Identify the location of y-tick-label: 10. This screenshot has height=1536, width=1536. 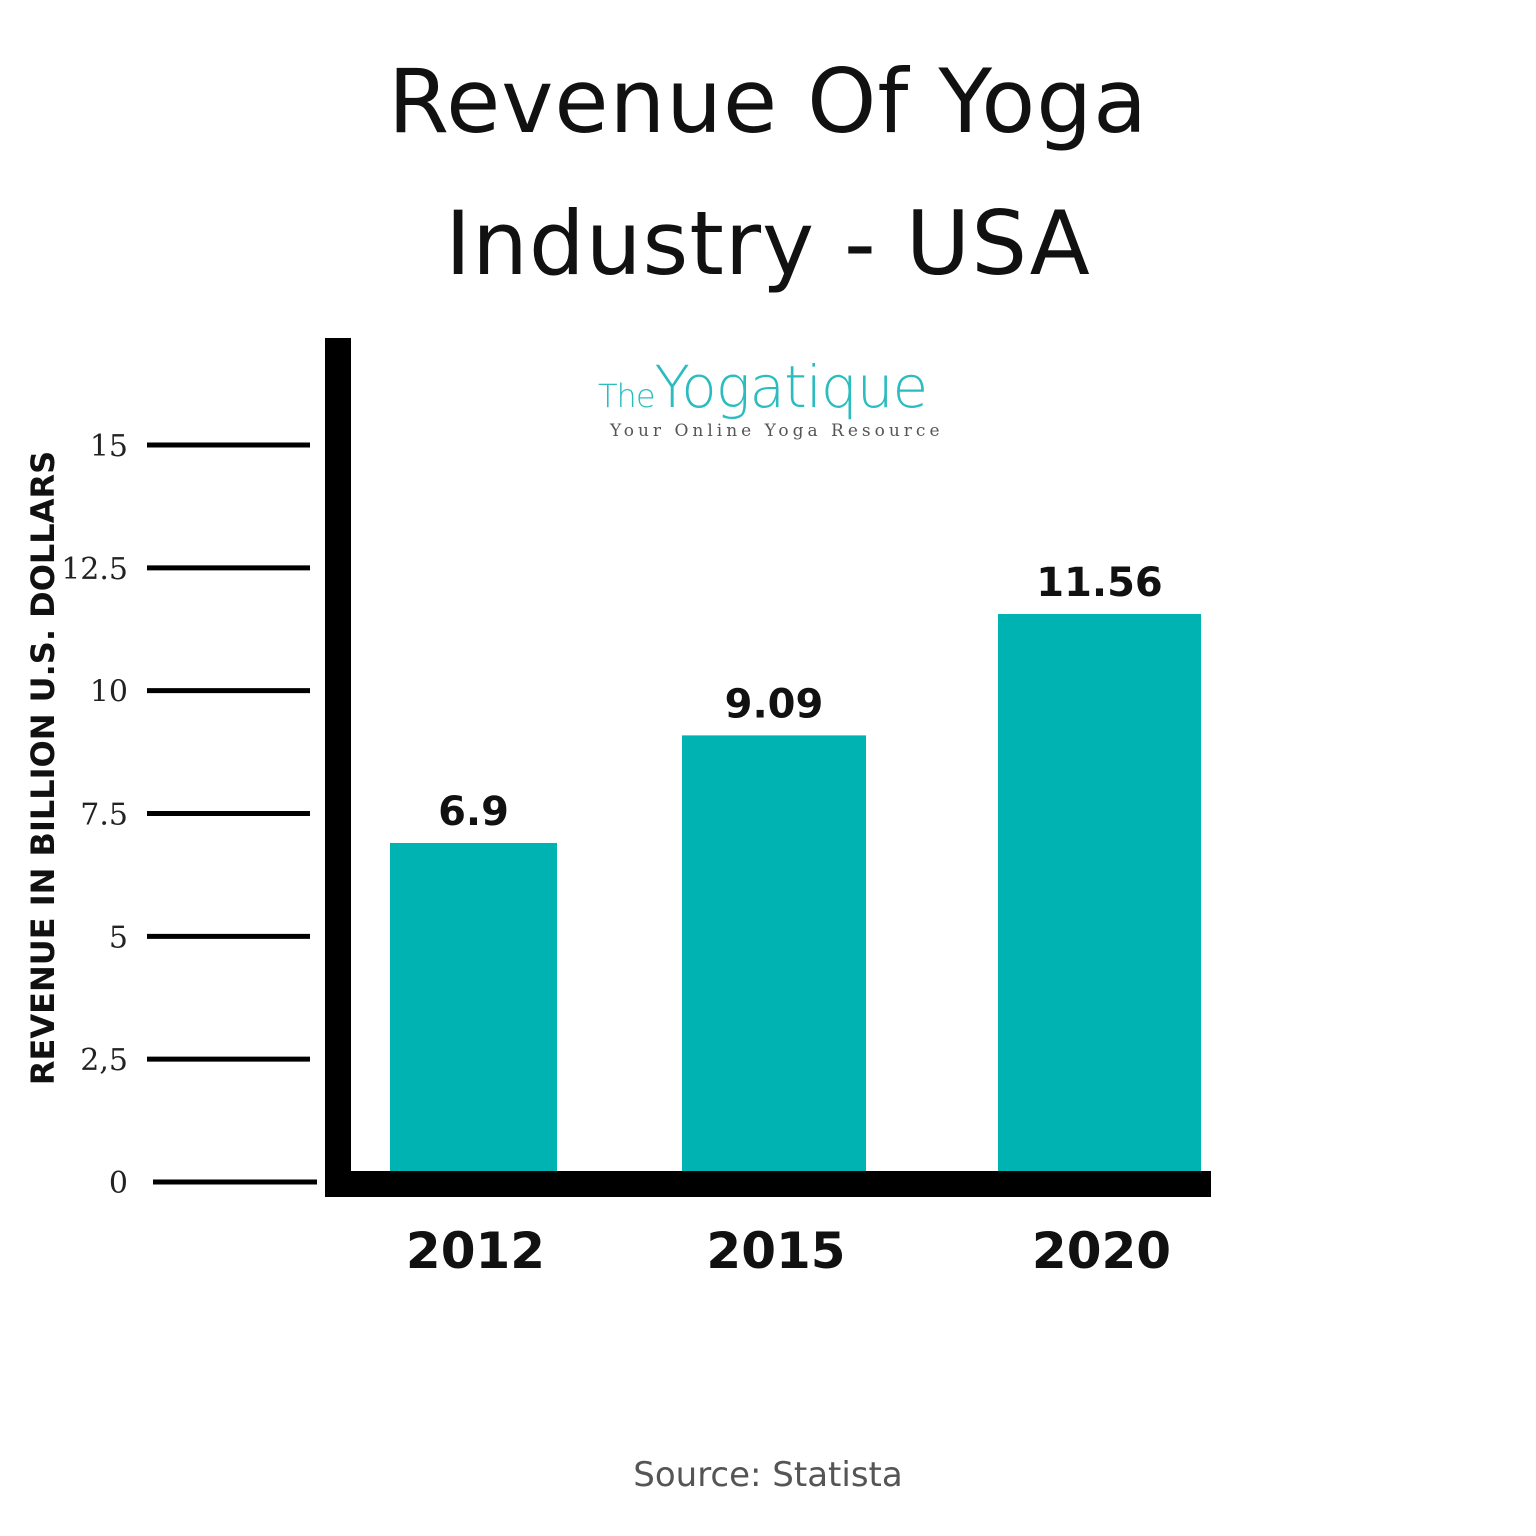
(109, 692).